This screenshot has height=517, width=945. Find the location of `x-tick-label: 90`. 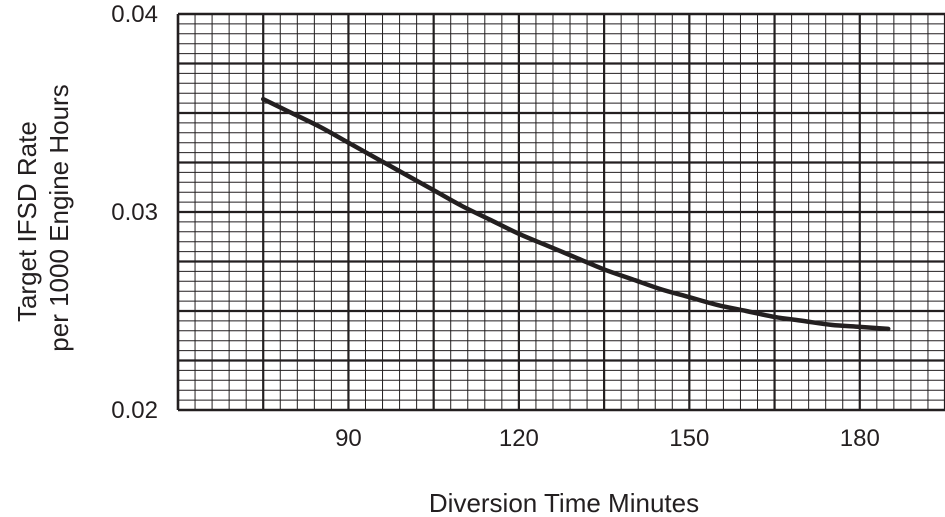

x-tick-label: 90 is located at coordinates (348, 438).